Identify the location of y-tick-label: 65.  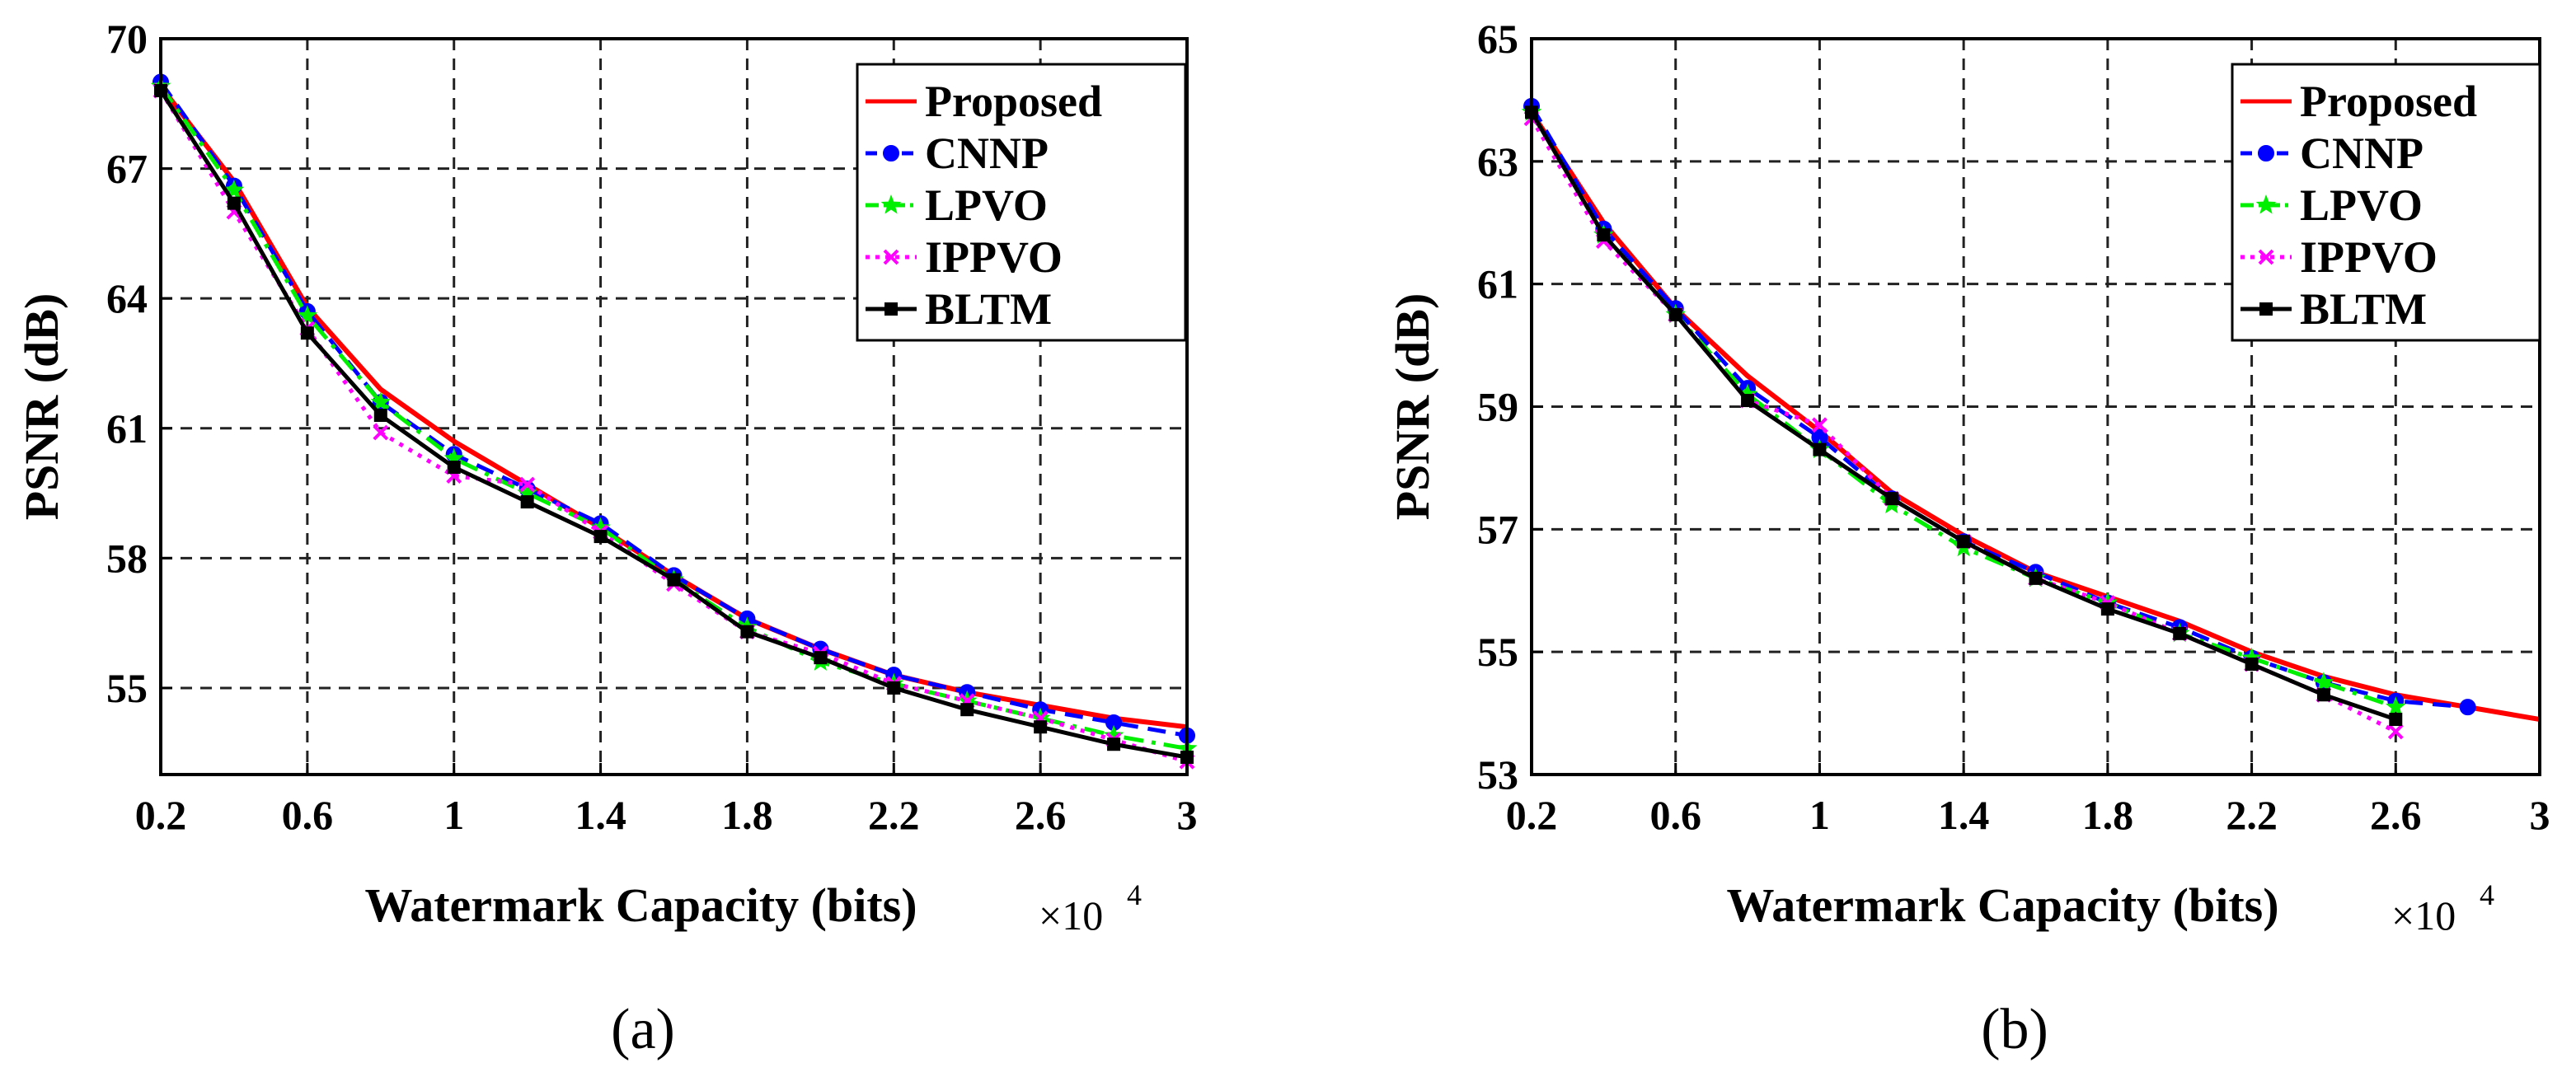
(1497, 39).